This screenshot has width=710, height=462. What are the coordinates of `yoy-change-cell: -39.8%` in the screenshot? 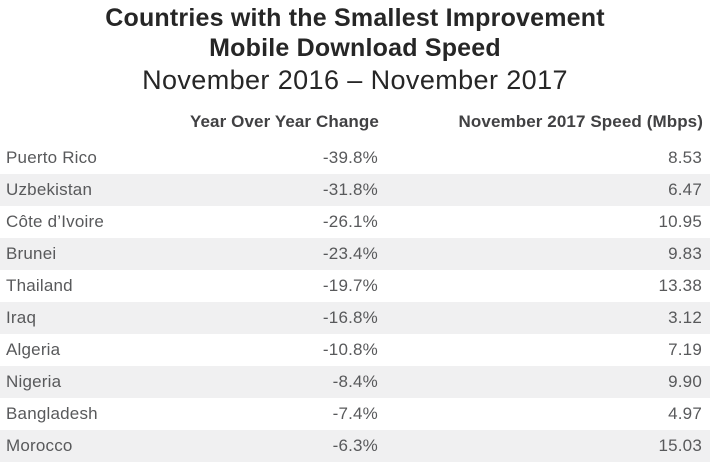 It's located at (350, 157).